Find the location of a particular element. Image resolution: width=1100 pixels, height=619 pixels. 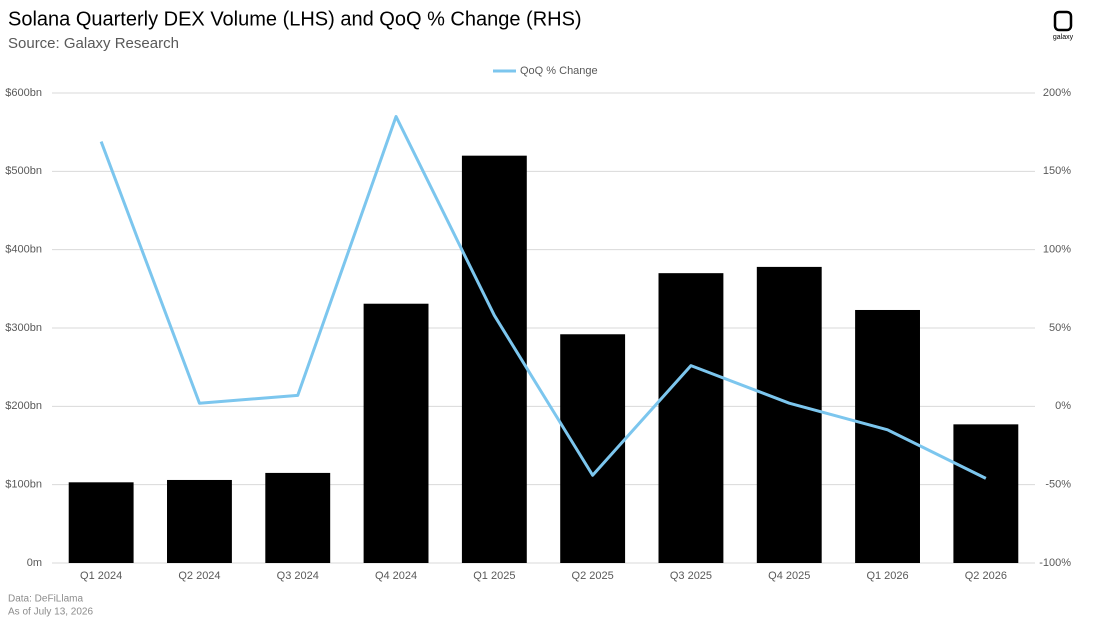

legend-label: QoQ % Change is located at coordinates (559, 71).